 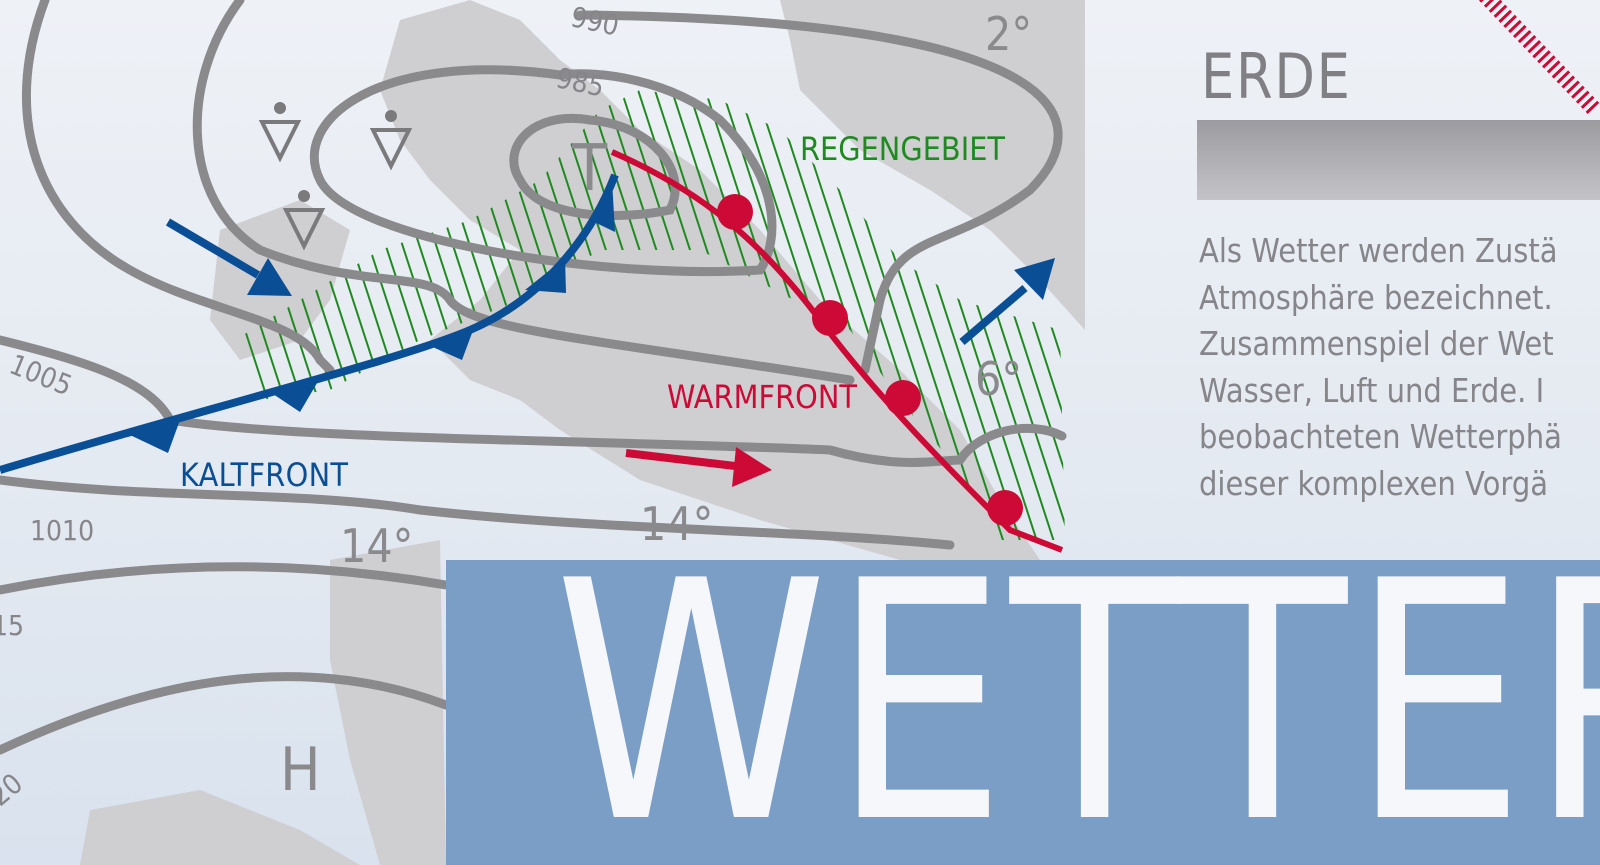 I want to click on paragraph-line: dieser komplexen Vorgä, so click(x=1374, y=483).